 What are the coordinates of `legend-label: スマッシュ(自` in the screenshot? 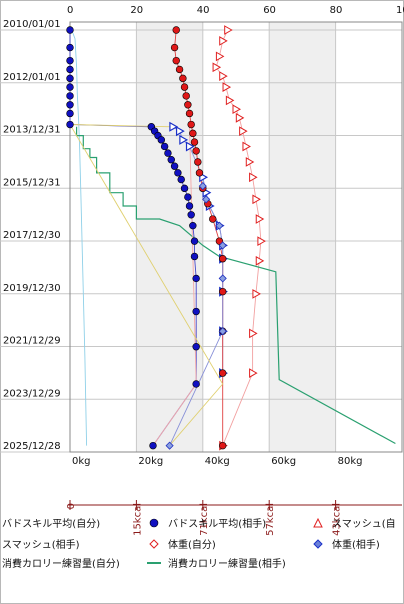 It's located at (364, 523).